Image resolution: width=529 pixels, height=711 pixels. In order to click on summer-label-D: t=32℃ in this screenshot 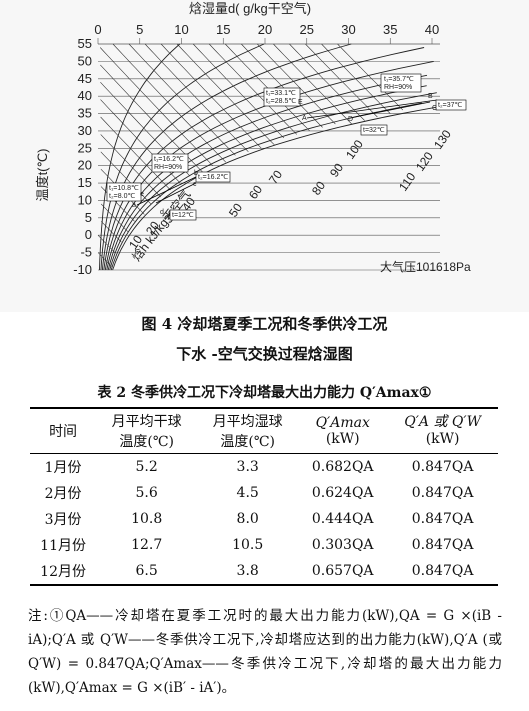, I will do `click(374, 130)`.